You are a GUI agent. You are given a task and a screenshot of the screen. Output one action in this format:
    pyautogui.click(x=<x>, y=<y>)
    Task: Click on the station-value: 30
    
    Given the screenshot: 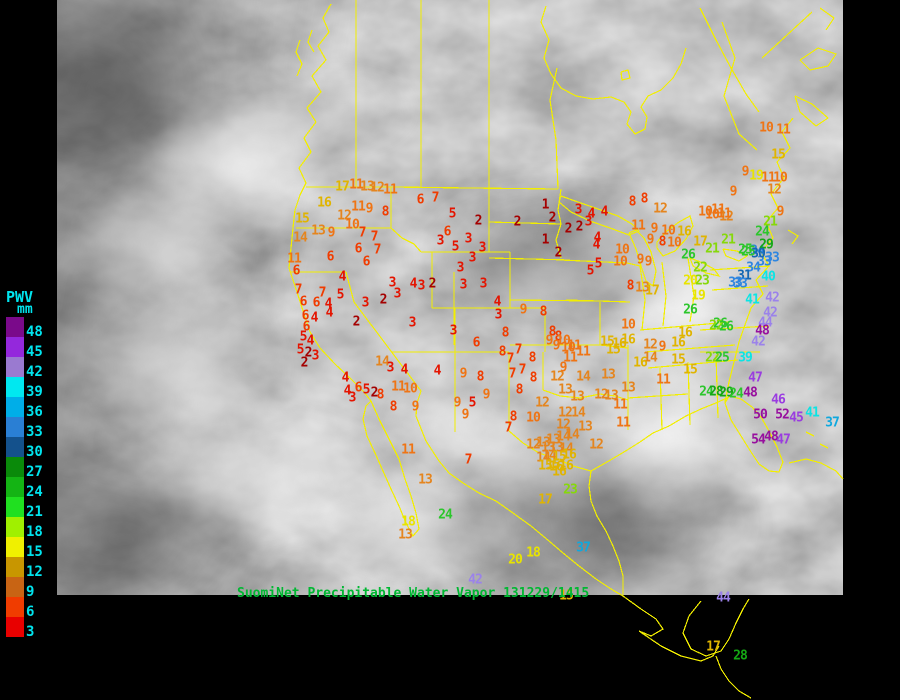 What is the action you would take?
    pyautogui.click(x=758, y=254)
    